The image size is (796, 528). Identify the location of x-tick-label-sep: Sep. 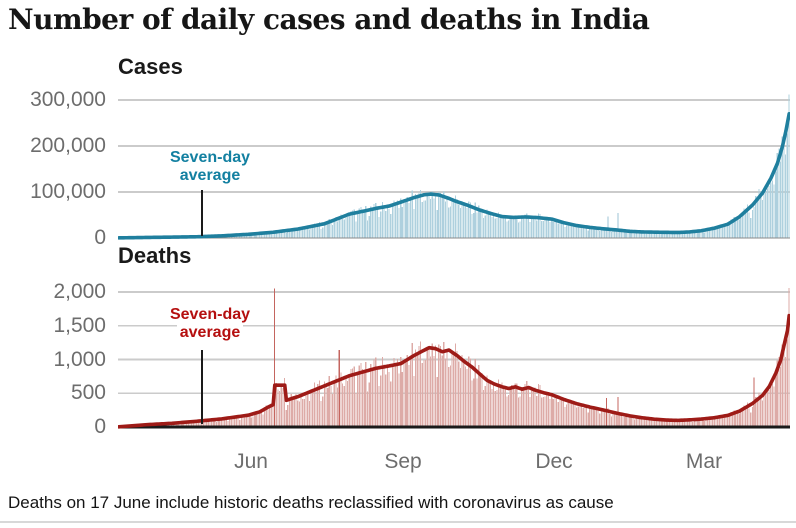
(403, 461).